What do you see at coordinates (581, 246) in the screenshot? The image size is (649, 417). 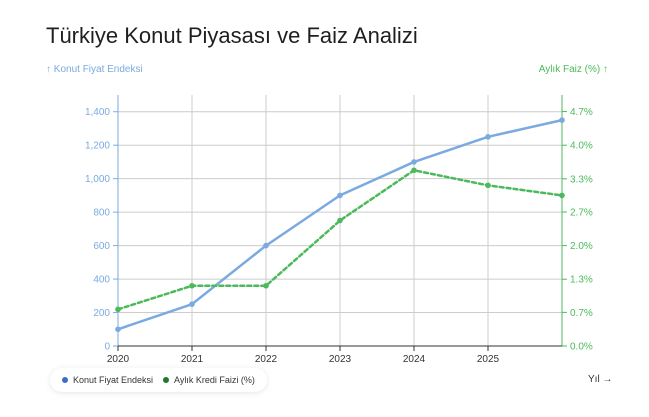 I see `y-right-tick-label: 2.0%` at bounding box center [581, 246].